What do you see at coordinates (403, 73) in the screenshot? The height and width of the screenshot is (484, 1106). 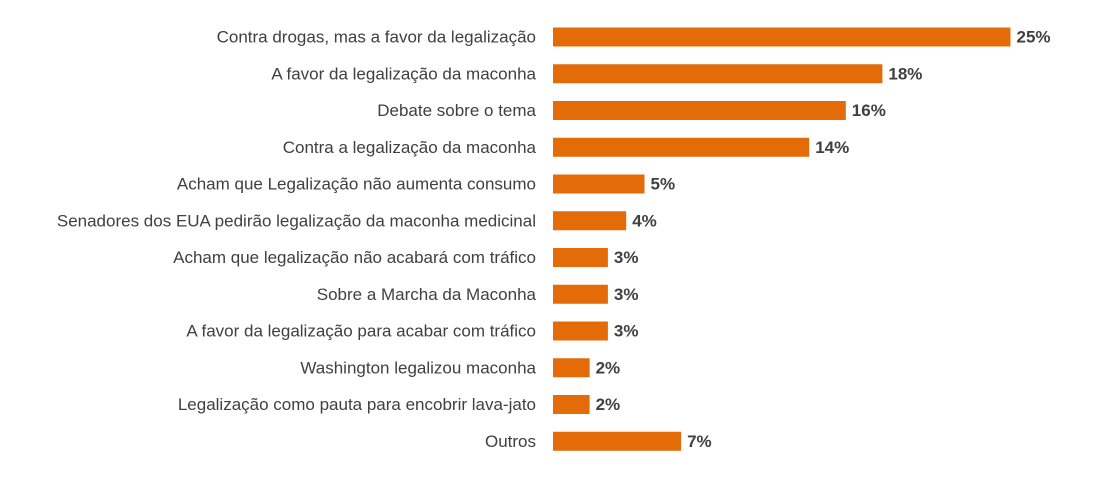 I see `category-label: A favor da legalização da maconha` at bounding box center [403, 73].